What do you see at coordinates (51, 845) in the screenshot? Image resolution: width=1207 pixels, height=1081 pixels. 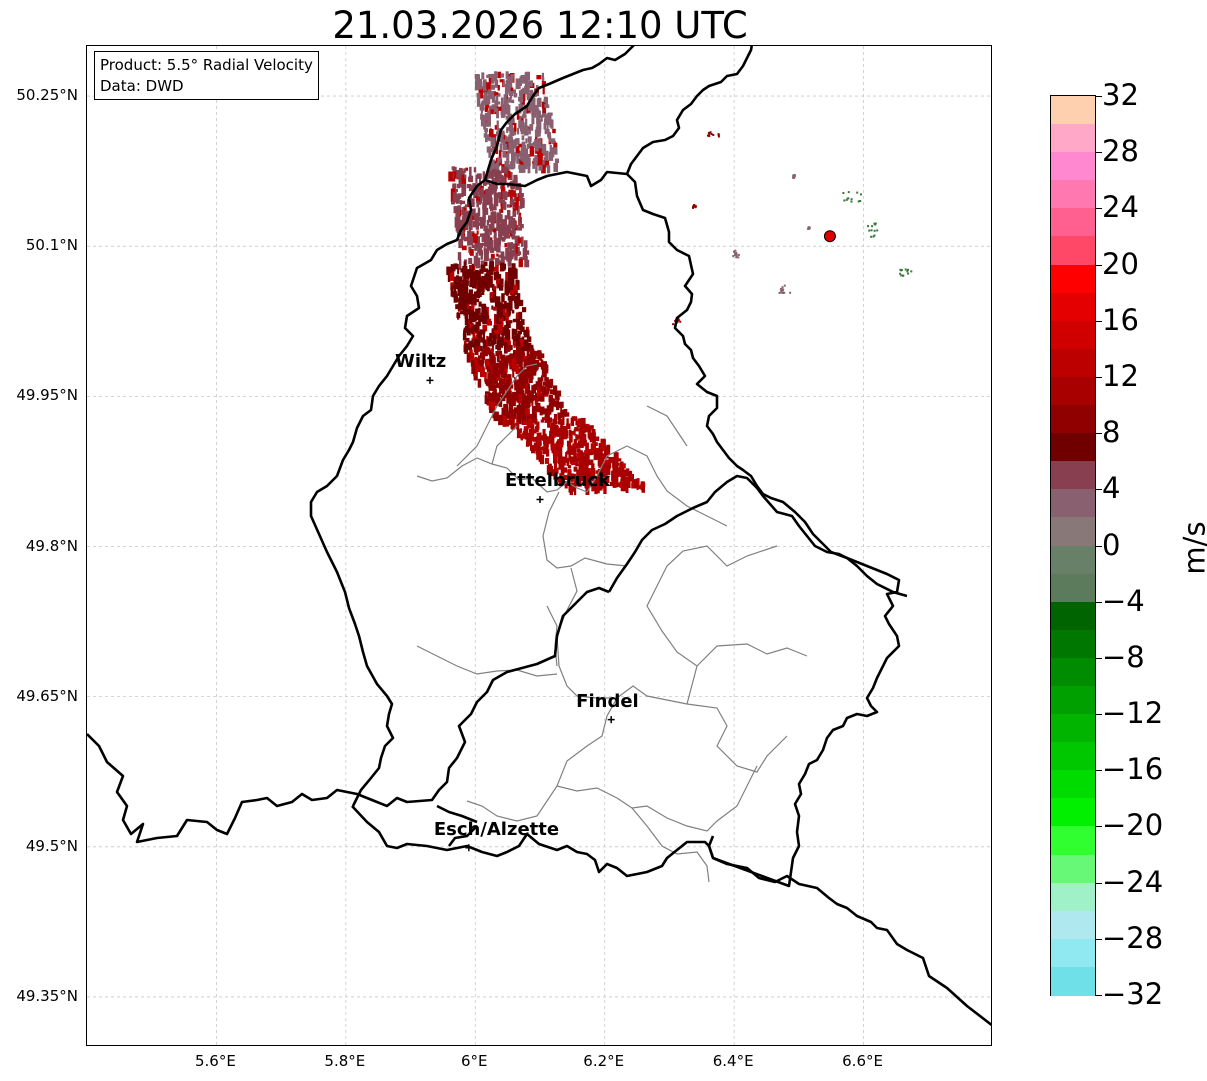 I see `lat-tick-label: 49.5°N` at bounding box center [51, 845].